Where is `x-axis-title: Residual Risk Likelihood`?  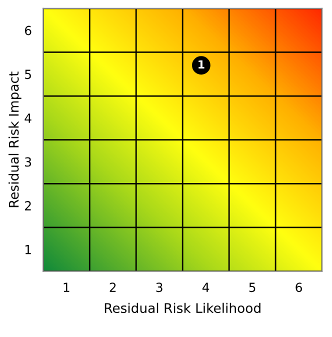 x-axis-title: Residual Risk Likelihood is located at coordinates (182, 308).